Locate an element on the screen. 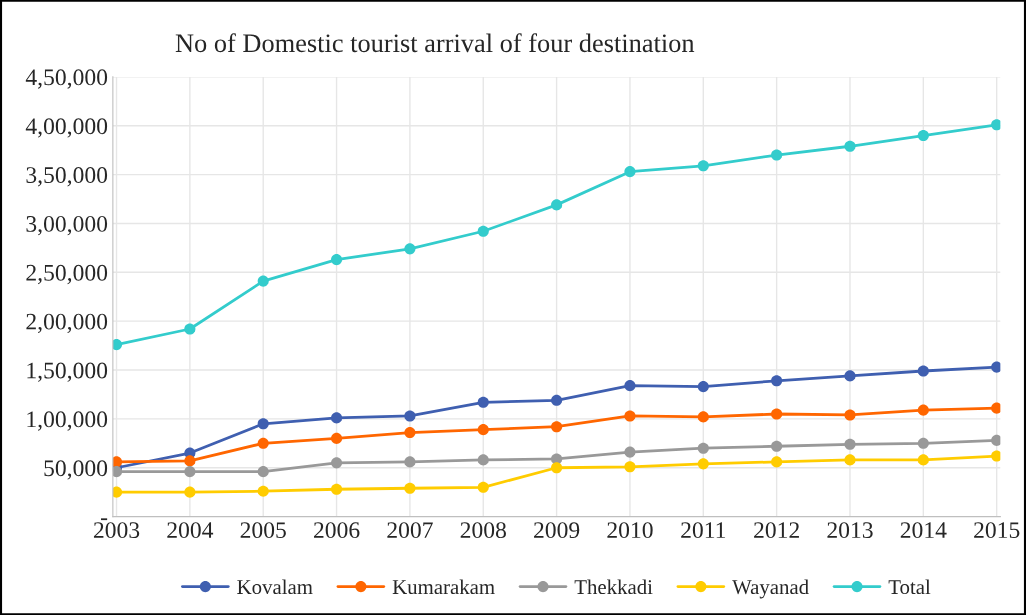 The width and height of the screenshot is (1026, 615). x-tick-label: 2003 is located at coordinates (116, 530).